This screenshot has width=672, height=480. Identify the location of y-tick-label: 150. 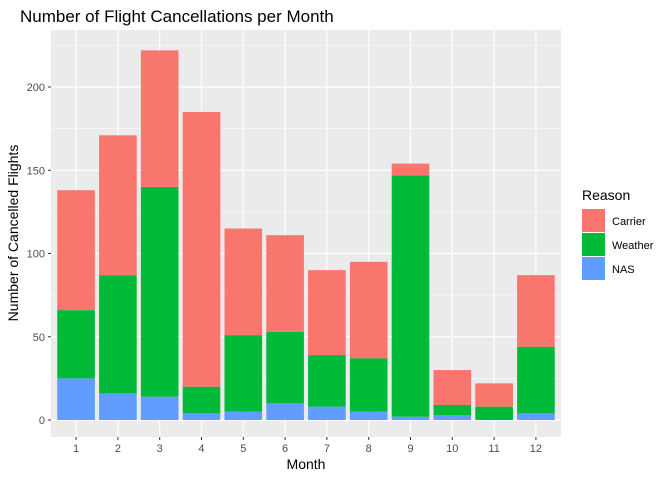
(36, 171).